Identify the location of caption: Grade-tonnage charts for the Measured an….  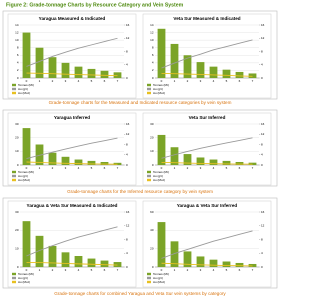
(140, 102).